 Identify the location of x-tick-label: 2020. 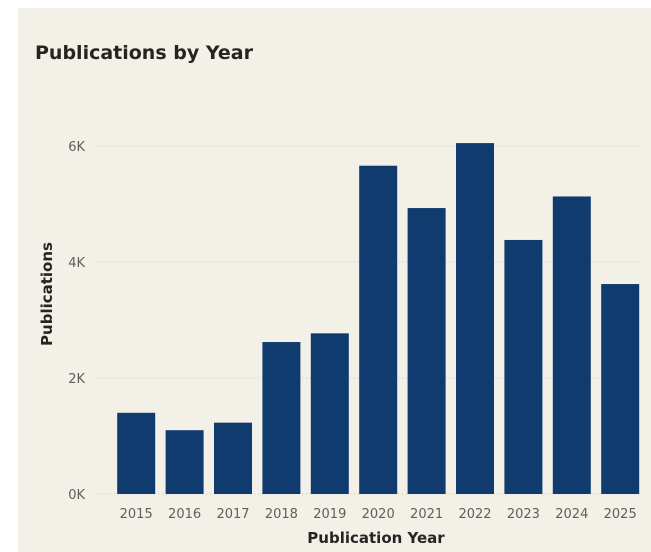
(378, 514).